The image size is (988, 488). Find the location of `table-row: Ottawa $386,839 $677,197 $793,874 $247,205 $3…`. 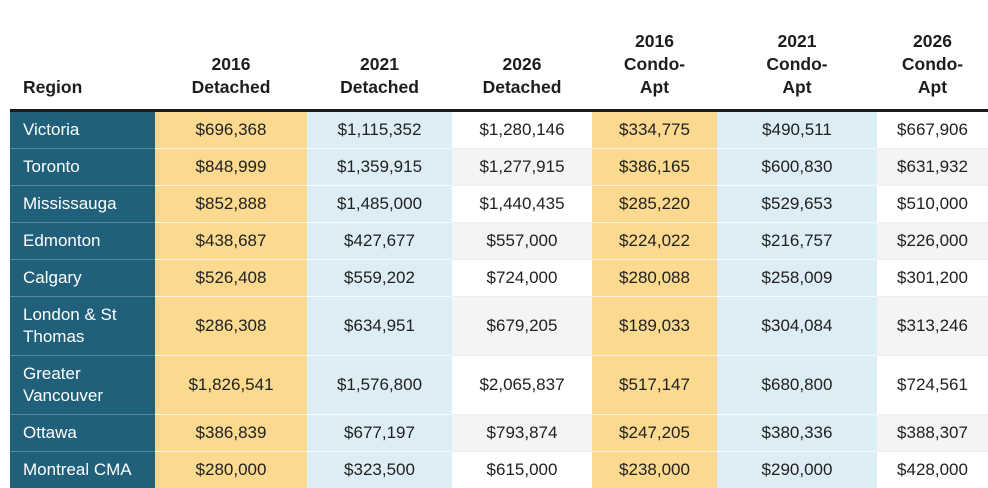

table-row: Ottawa $386,839 $677,197 $793,874 $247,205 $3… is located at coordinates (499, 432).